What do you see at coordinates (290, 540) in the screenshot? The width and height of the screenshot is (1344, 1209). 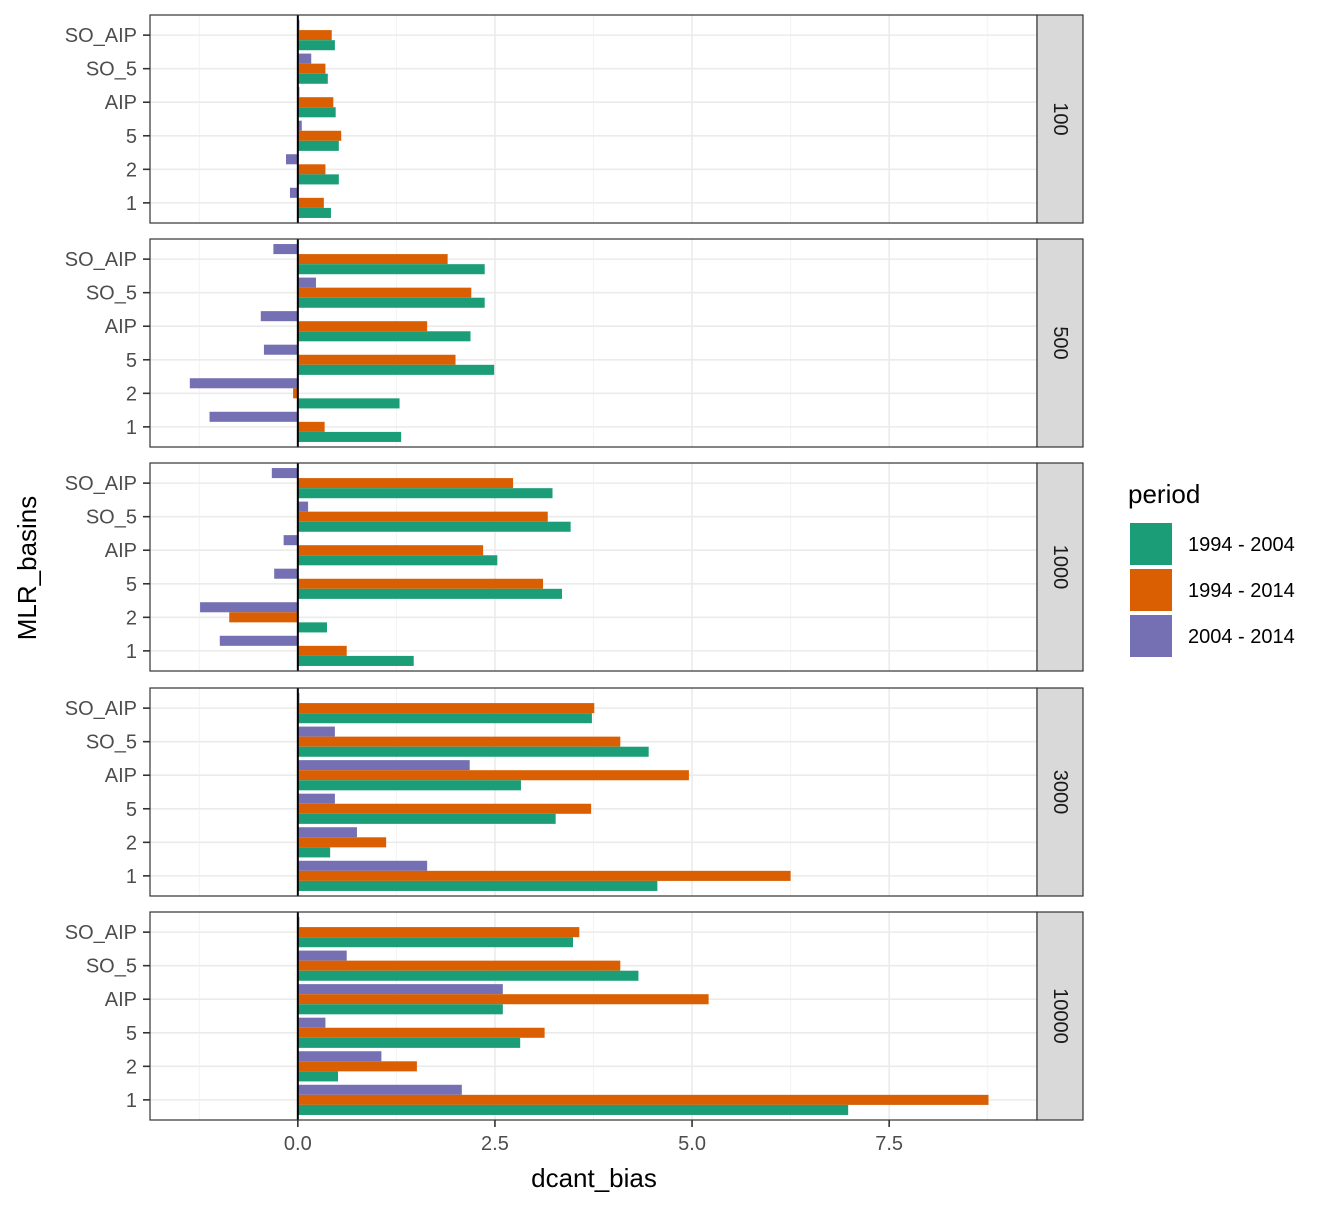 I see `bar-1000-AIP-2004-2014` at bounding box center [290, 540].